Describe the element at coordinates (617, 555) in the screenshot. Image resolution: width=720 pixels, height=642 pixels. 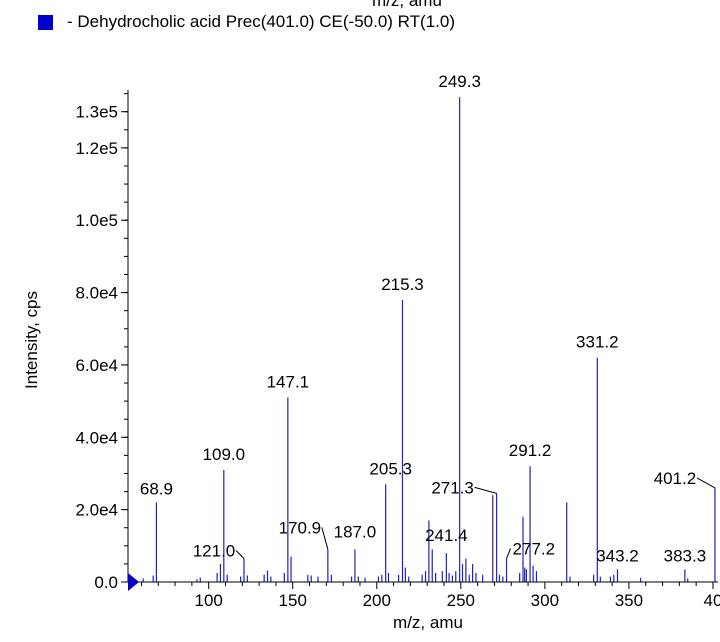
I see `peak-label: 343.2` at that location.